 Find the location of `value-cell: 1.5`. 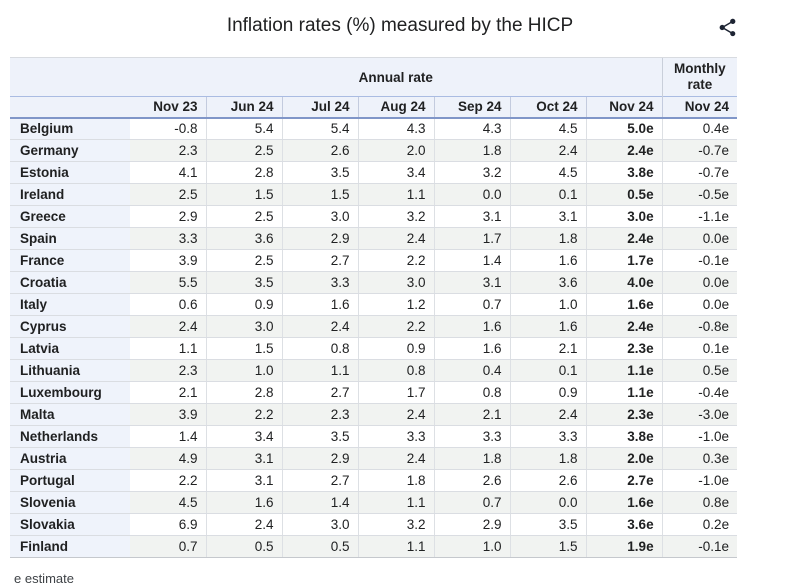

value-cell: 1.5 is located at coordinates (243, 194).